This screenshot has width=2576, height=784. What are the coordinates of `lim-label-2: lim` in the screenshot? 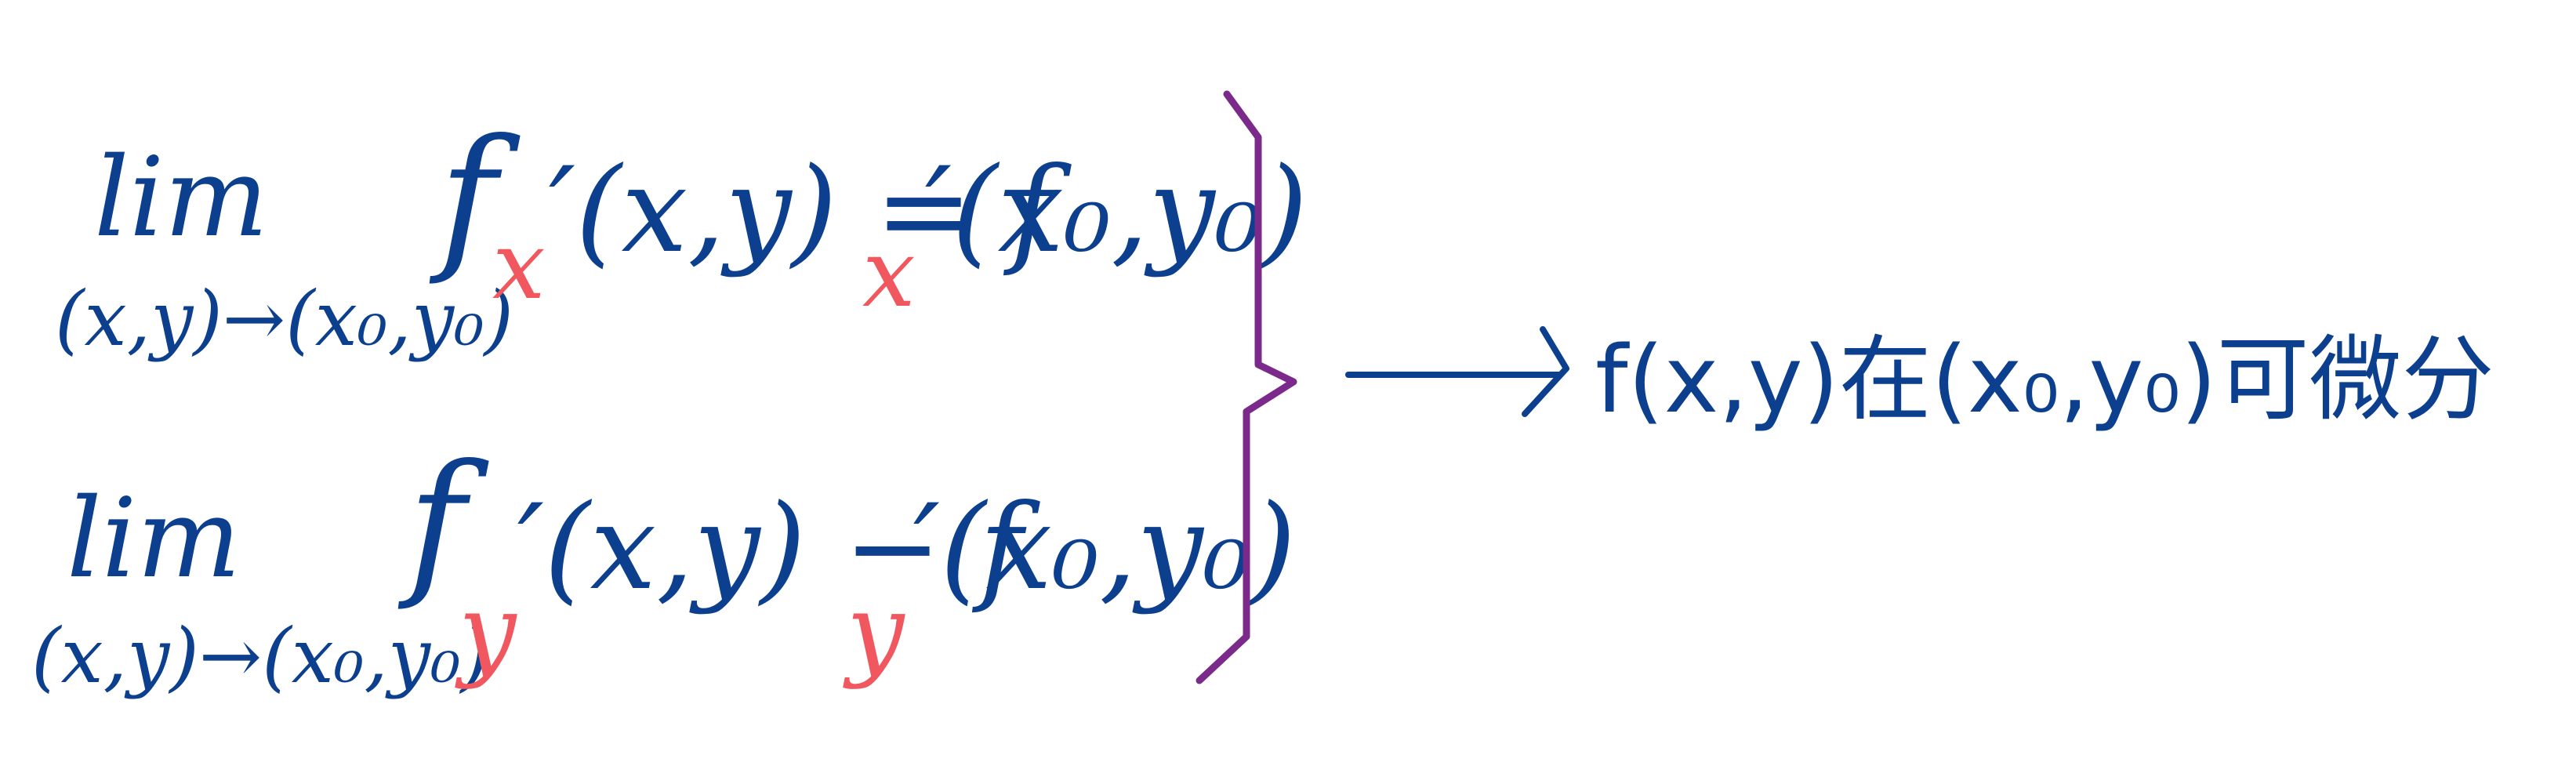 It's located at (154, 539).